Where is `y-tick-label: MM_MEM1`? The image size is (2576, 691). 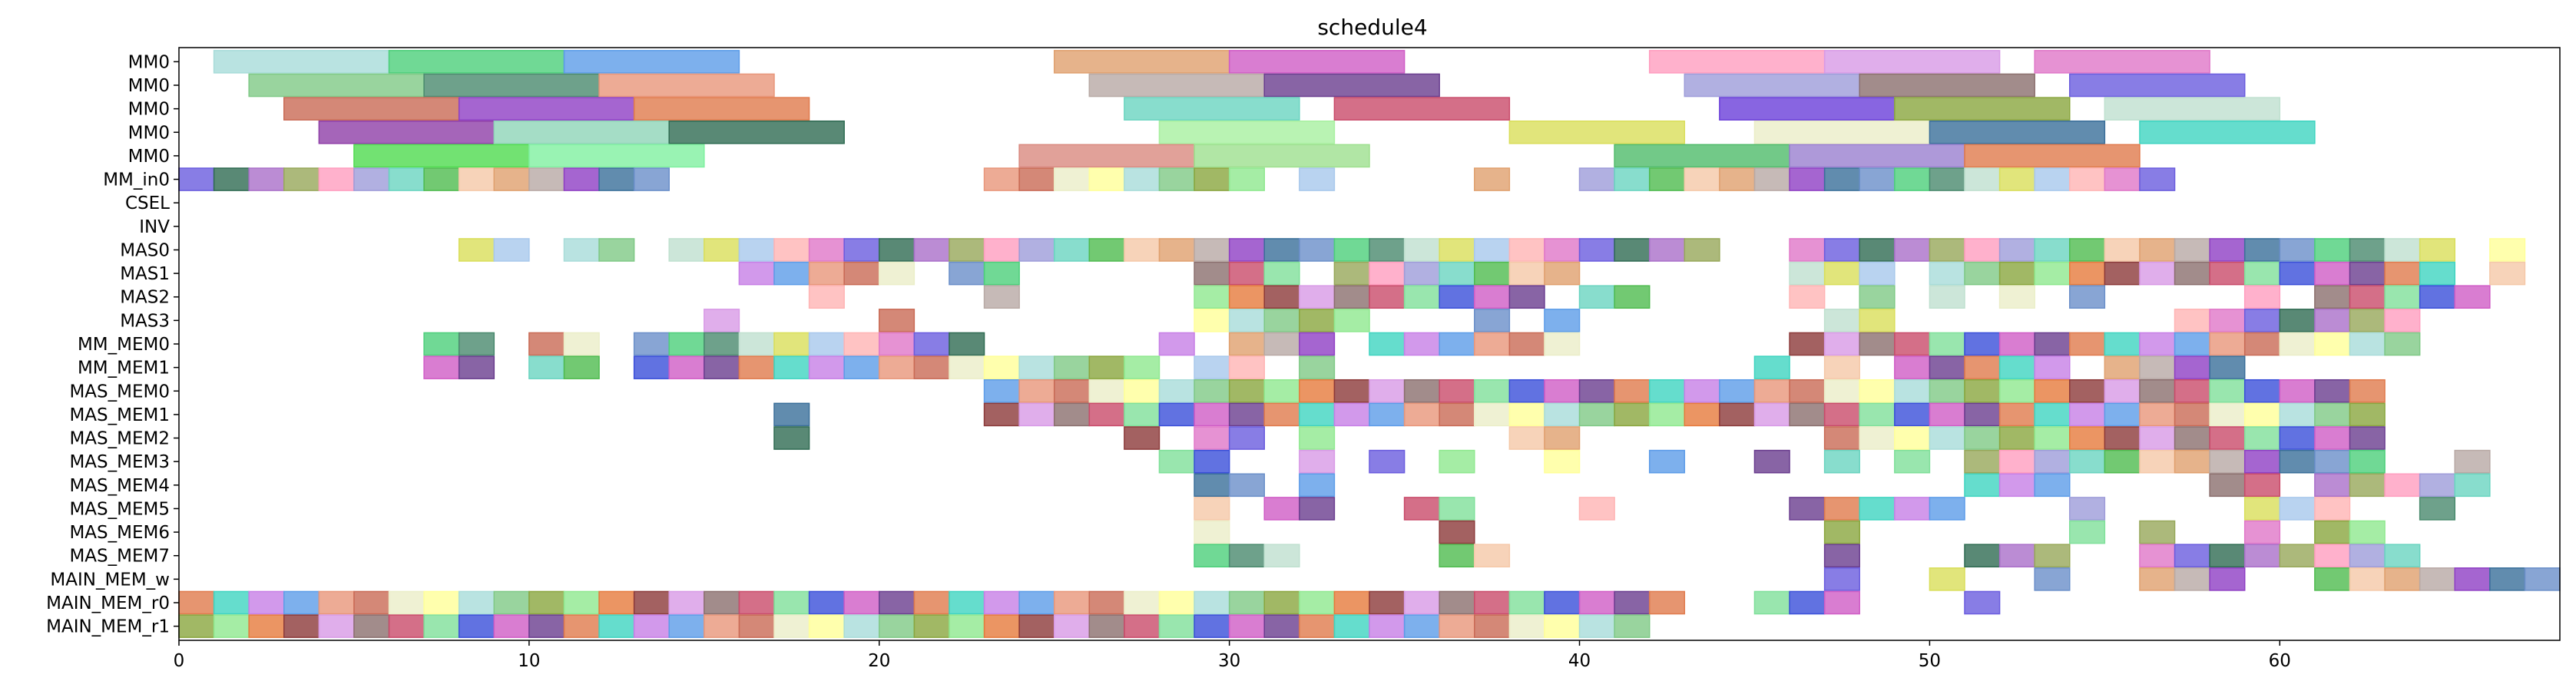
y-tick-label: MM_MEM1 is located at coordinates (124, 369).